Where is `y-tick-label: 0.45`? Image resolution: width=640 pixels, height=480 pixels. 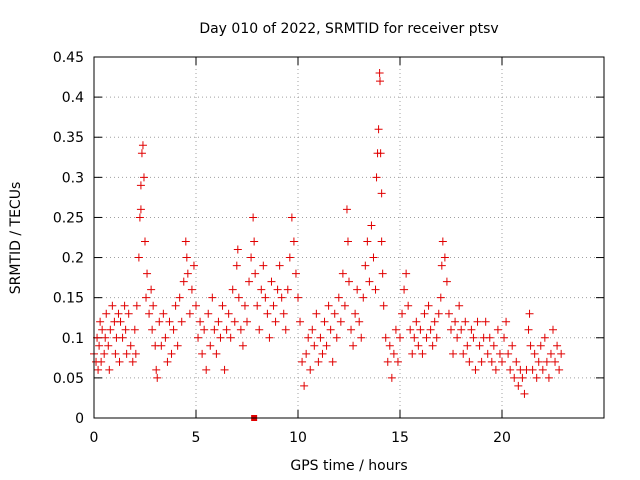
y-tick-label: 0.45 is located at coordinates (68, 58).